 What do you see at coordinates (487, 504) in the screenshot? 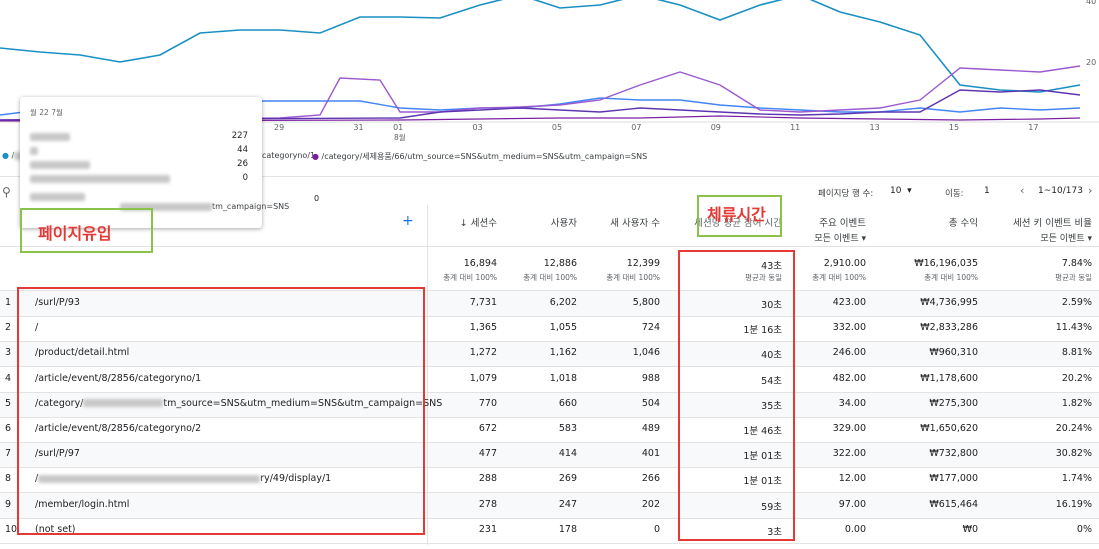
I see `cell: 278` at bounding box center [487, 504].